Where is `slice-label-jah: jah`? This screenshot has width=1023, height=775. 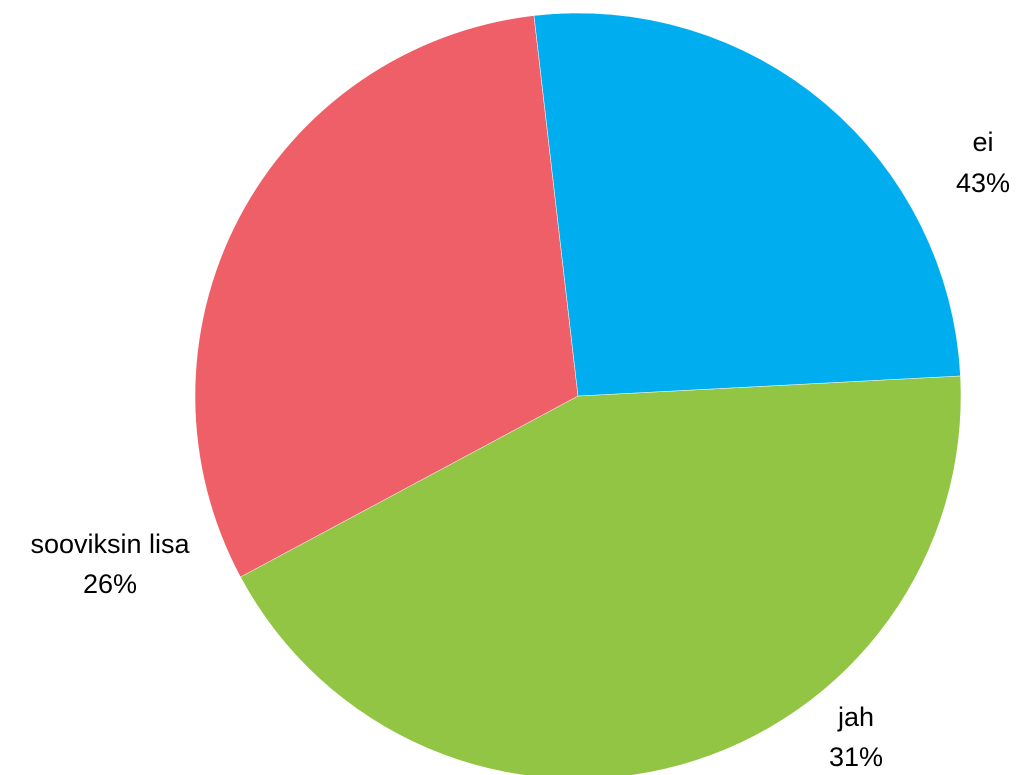
slice-label-jah: jah is located at coordinates (855, 717).